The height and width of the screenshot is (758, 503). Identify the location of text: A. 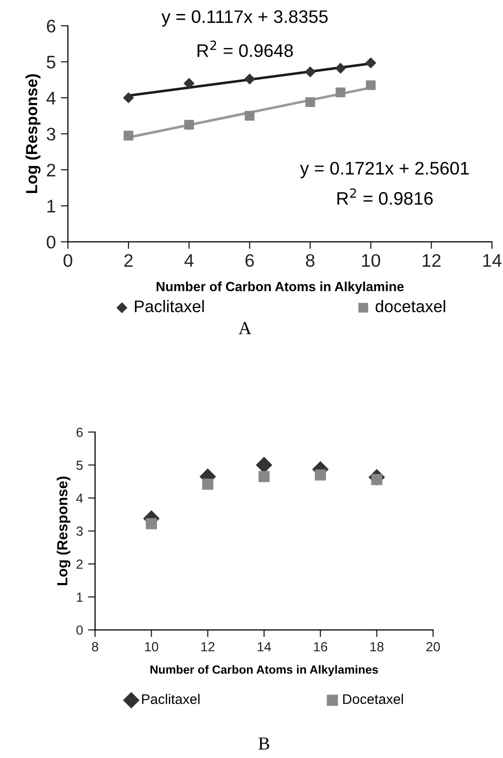
(245, 328).